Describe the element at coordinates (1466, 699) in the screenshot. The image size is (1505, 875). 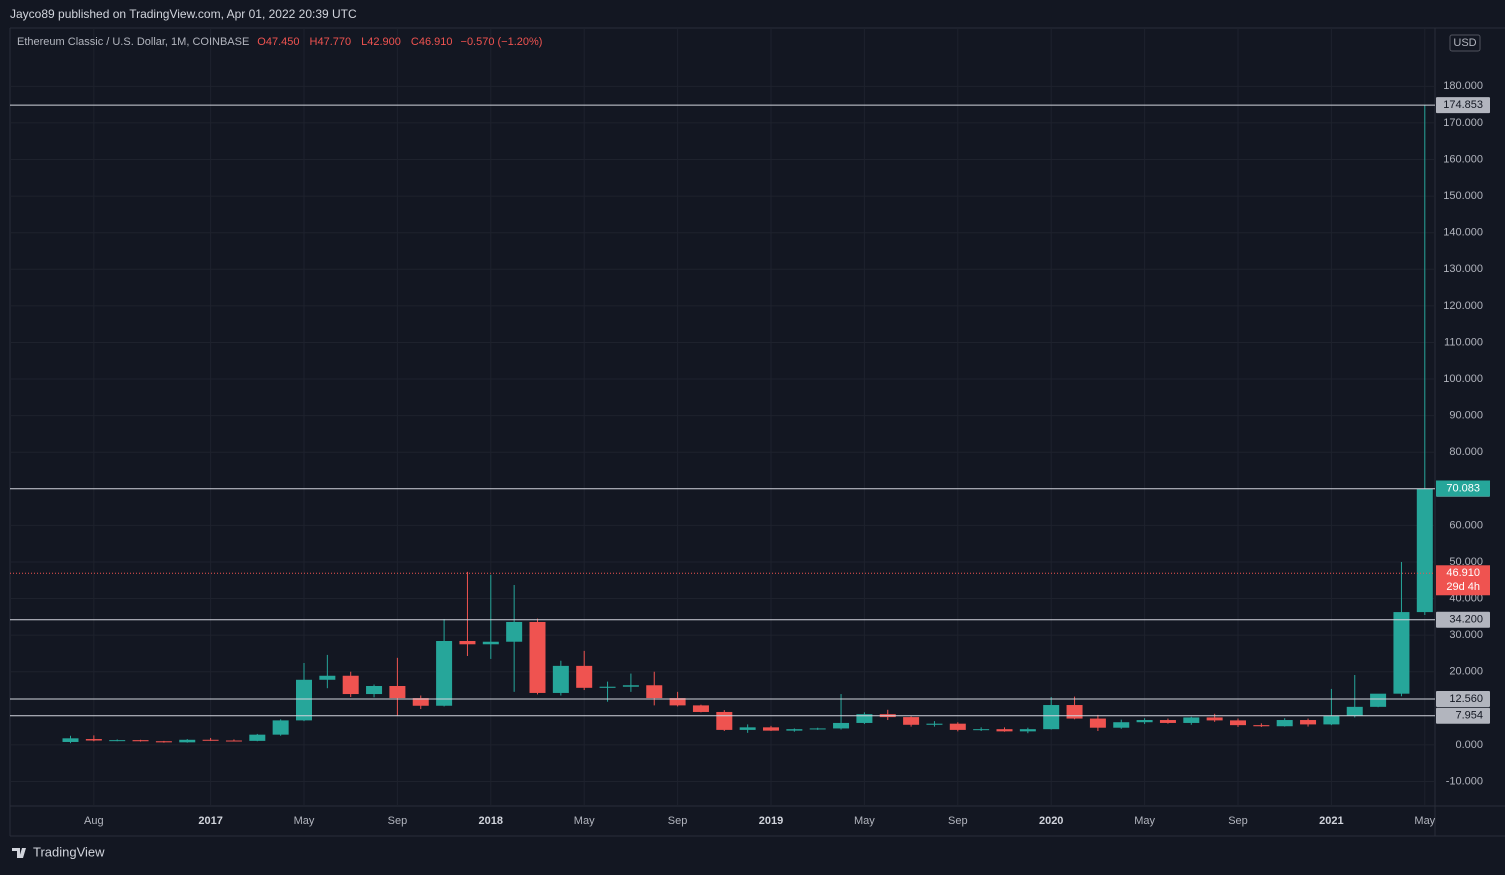
I see `level-label: 12.560` at that location.